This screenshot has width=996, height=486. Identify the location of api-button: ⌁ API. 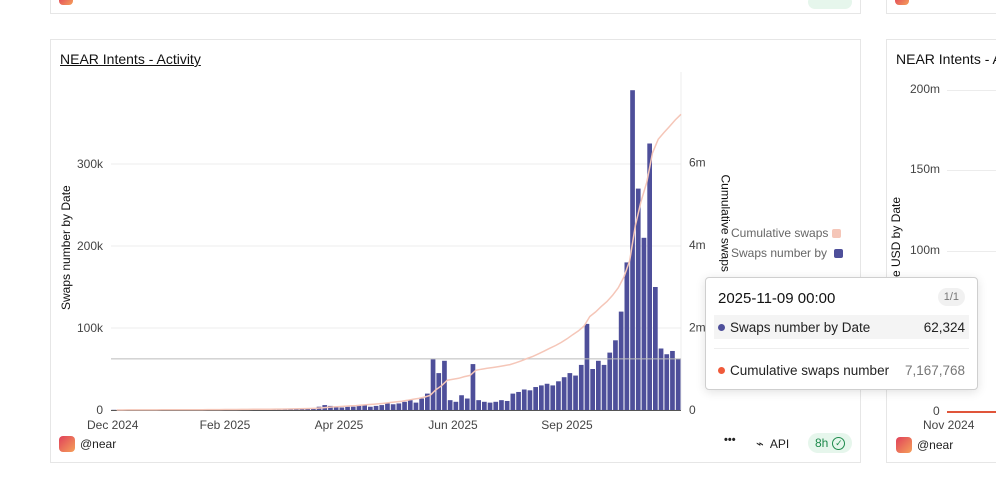
(773, 443).